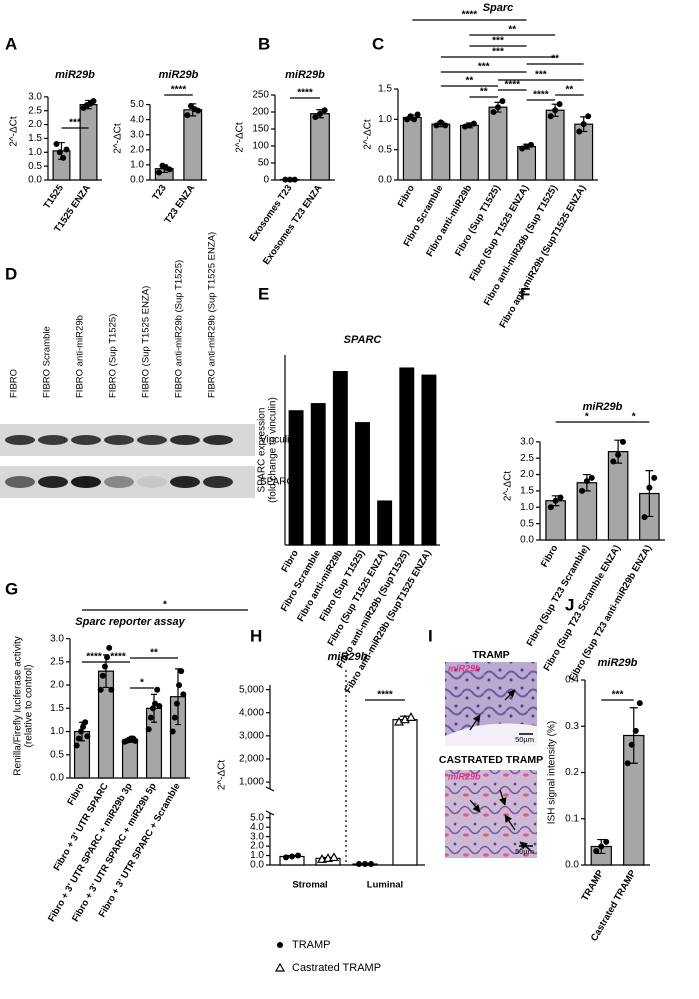  What do you see at coordinates (251, 759) in the screenshot?
I see `y-tick-label: 2,000` at bounding box center [251, 759].